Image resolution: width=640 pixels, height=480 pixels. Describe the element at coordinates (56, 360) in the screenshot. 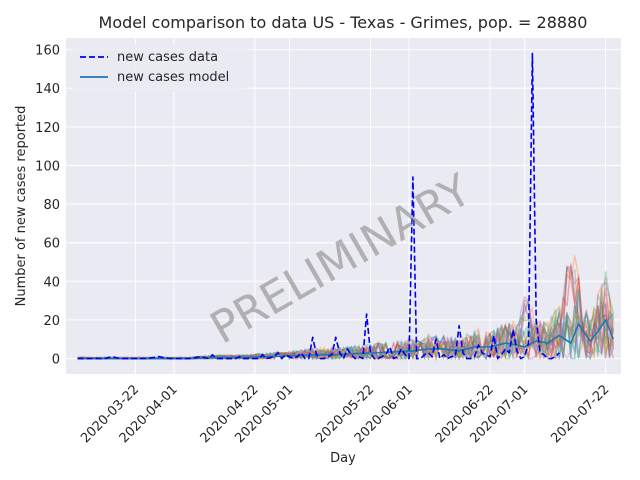

I see `y-tick-label: 0` at that location.